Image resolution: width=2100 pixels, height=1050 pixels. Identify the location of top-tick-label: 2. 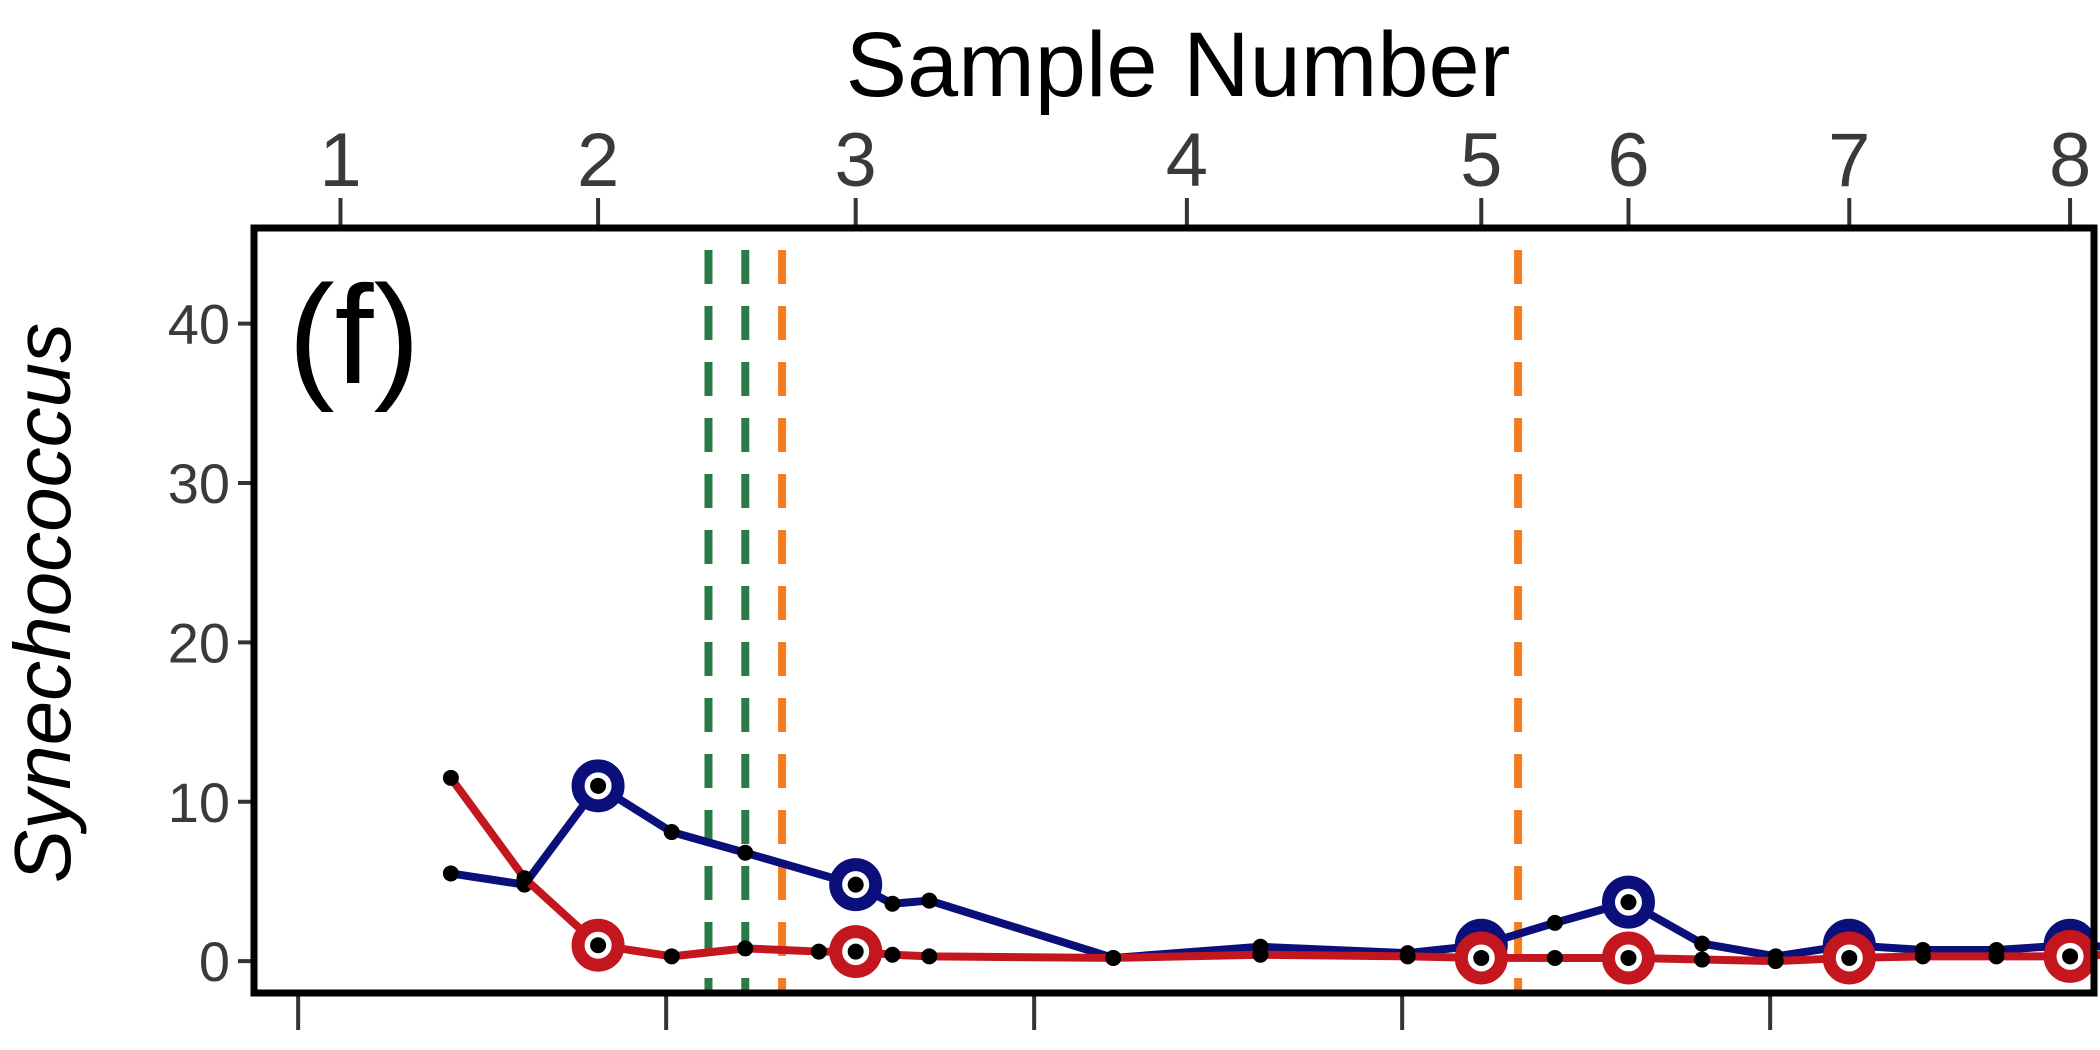
(598, 160).